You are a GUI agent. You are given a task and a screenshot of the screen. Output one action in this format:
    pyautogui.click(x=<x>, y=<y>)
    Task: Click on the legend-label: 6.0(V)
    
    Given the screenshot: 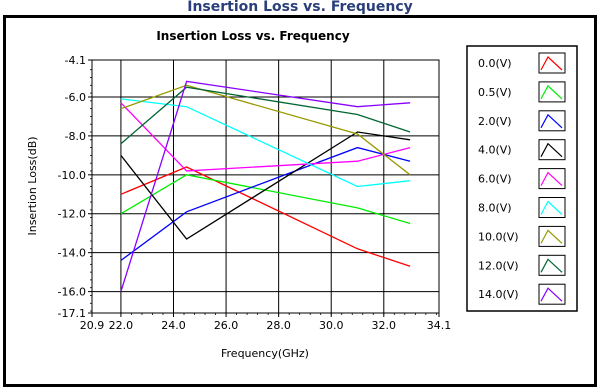 What is the action you would take?
    pyautogui.click(x=495, y=179)
    